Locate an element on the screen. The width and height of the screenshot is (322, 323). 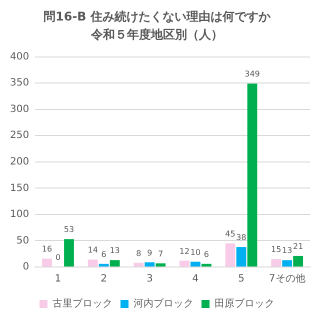
x-tick-label: 4 is located at coordinates (195, 279).